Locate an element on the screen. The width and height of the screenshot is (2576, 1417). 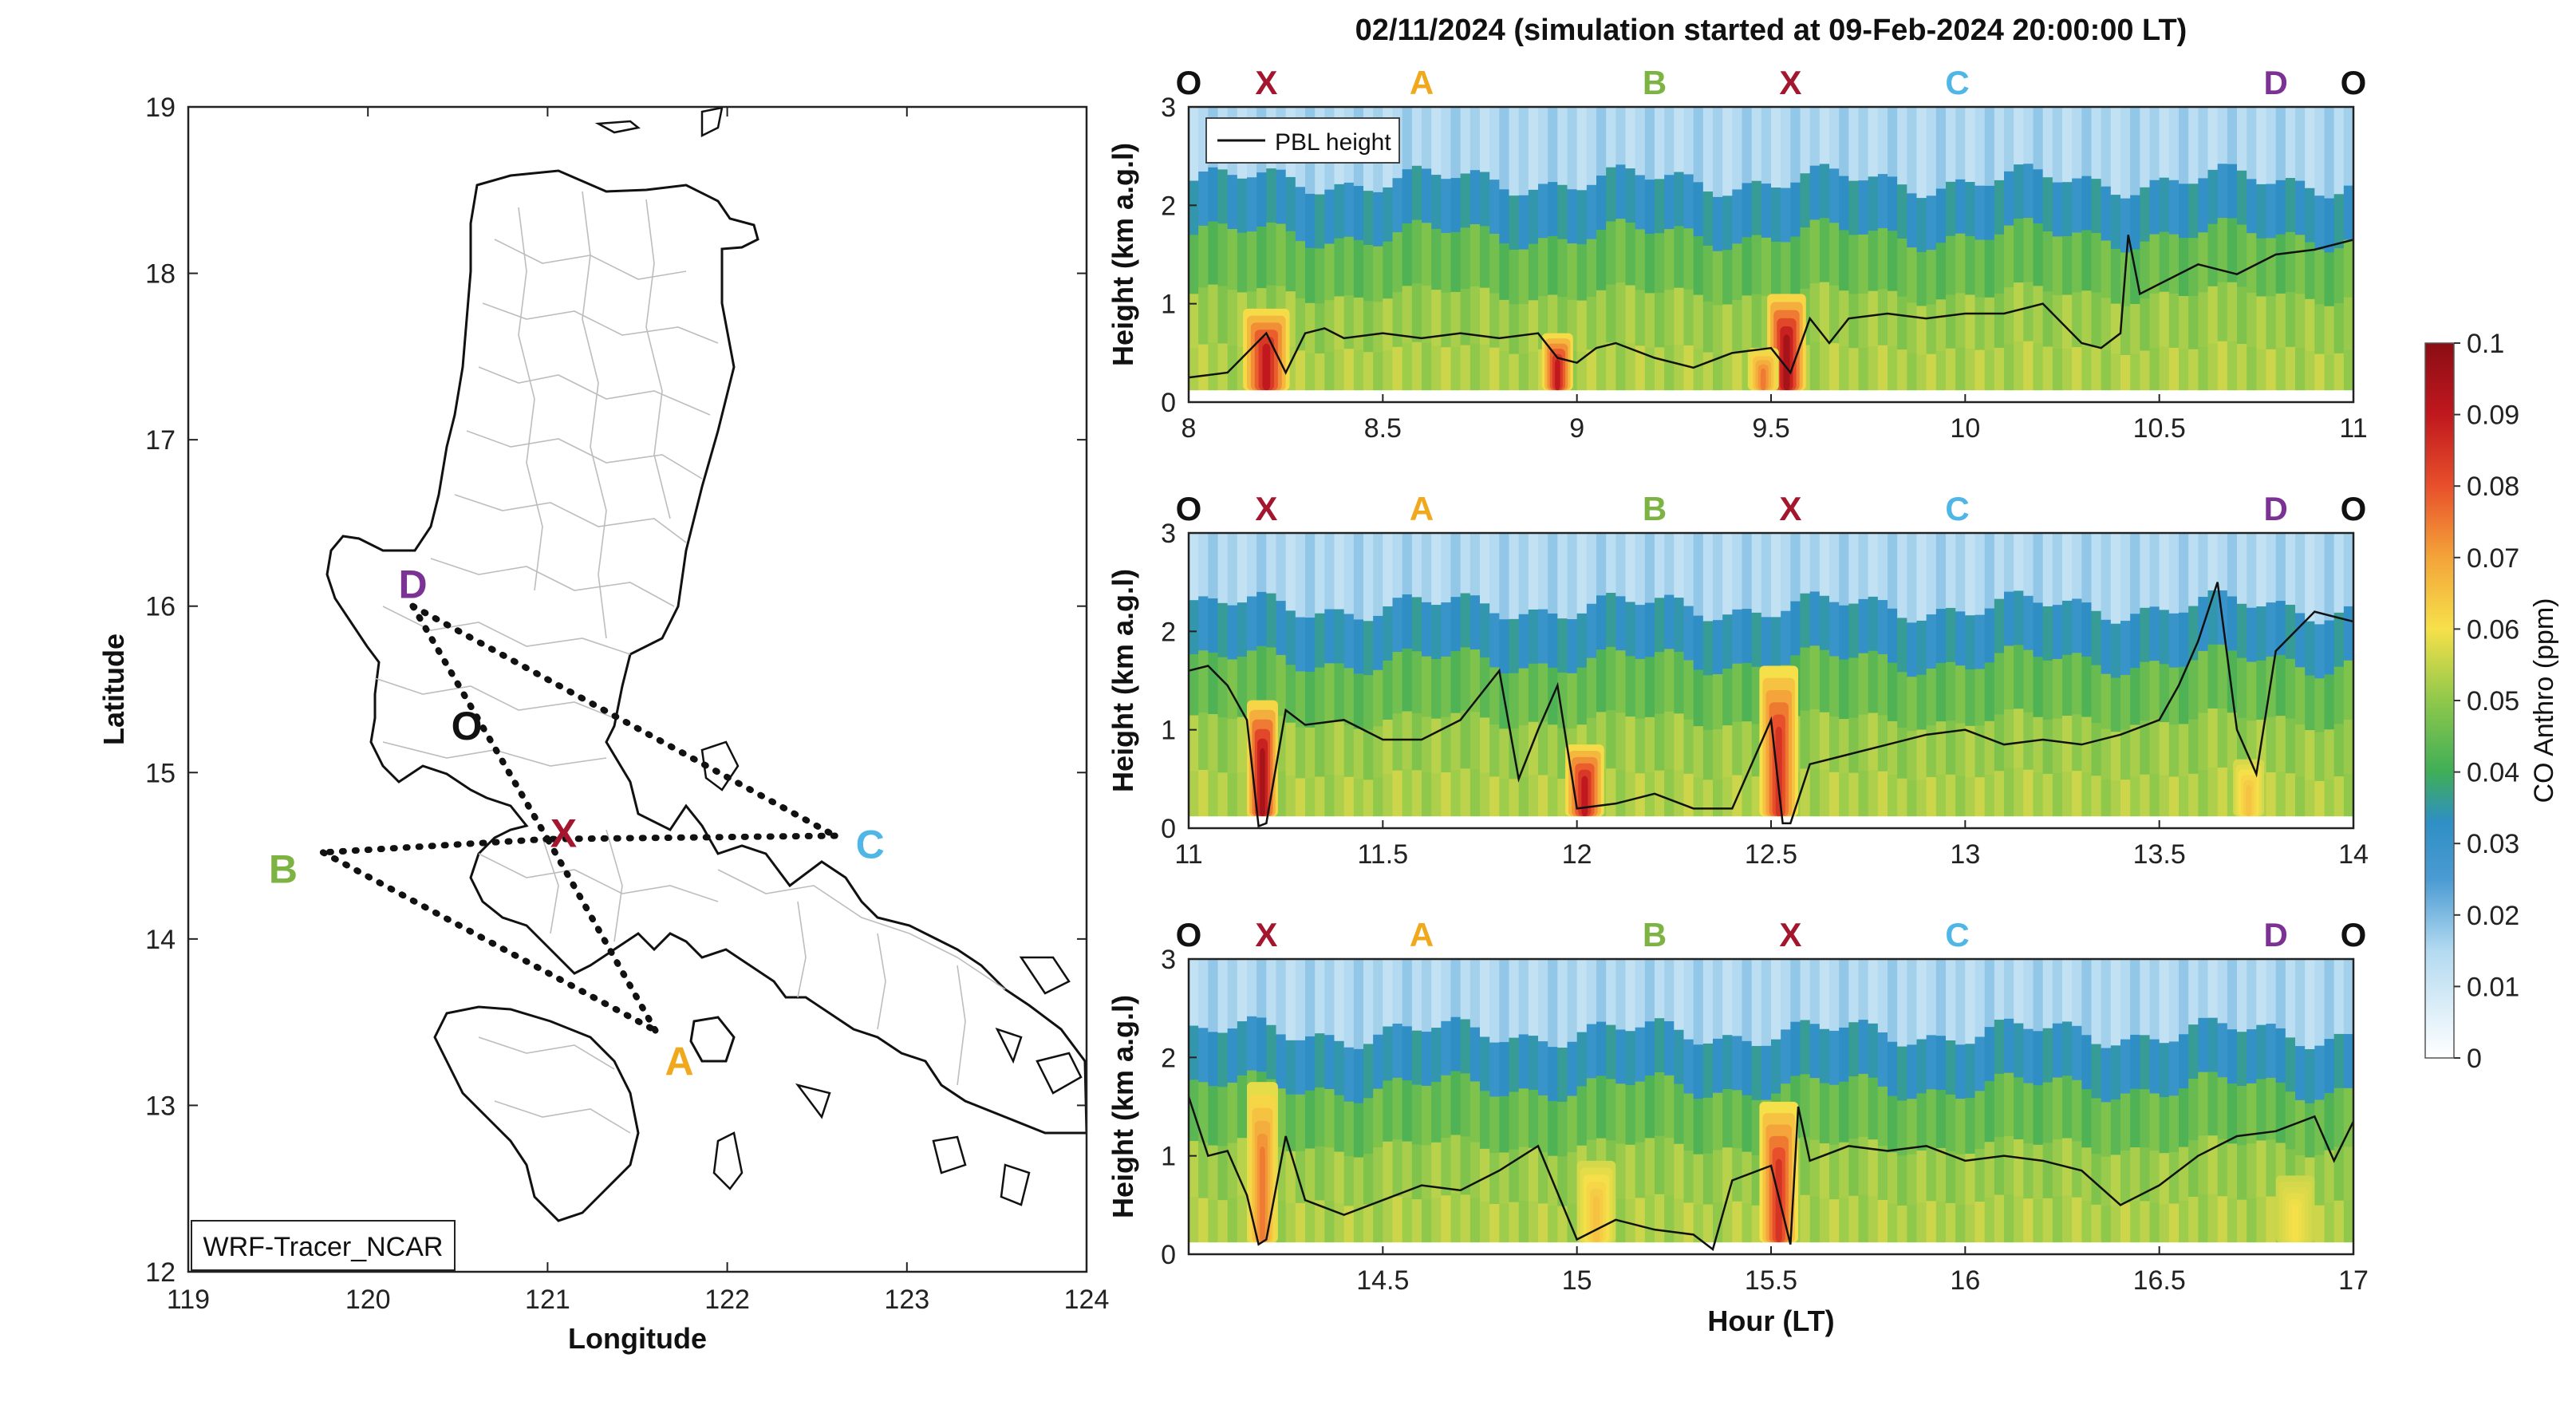
x-tick-label: 8.5 is located at coordinates (1383, 428).